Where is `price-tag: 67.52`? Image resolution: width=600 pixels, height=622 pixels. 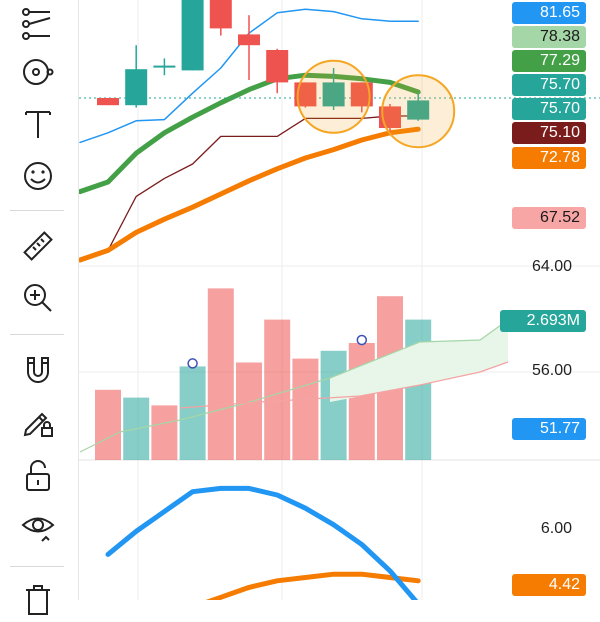 price-tag: 67.52 is located at coordinates (549, 218).